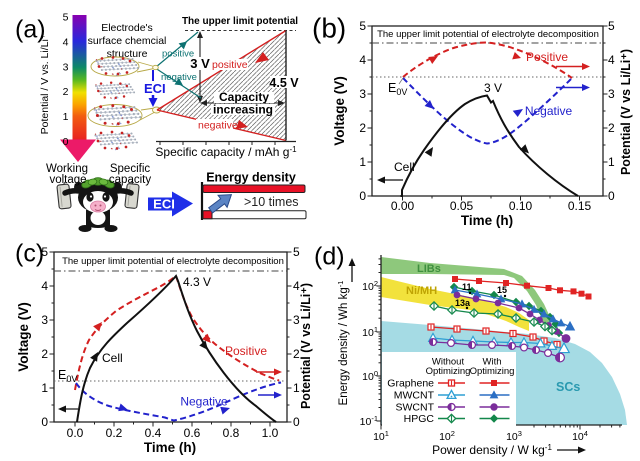 The height and width of the screenshot is (461, 640). What do you see at coordinates (467, 287) in the screenshot?
I see `svg-text: 11` at bounding box center [467, 287].